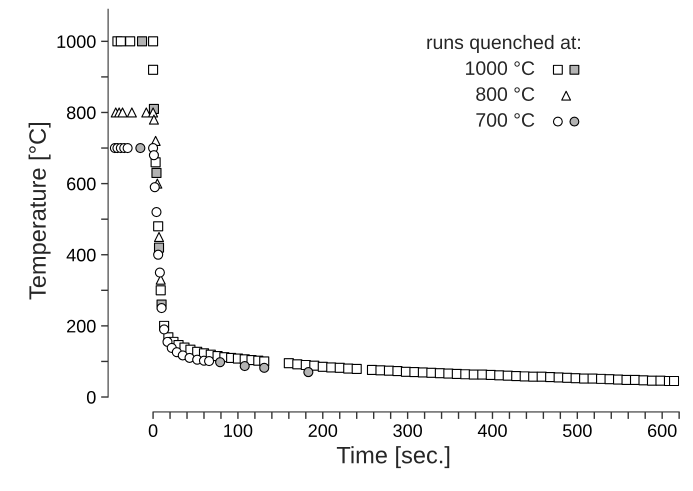 This screenshot has width=693, height=491. I want to click on y-tick-label: 0, so click(91, 397).